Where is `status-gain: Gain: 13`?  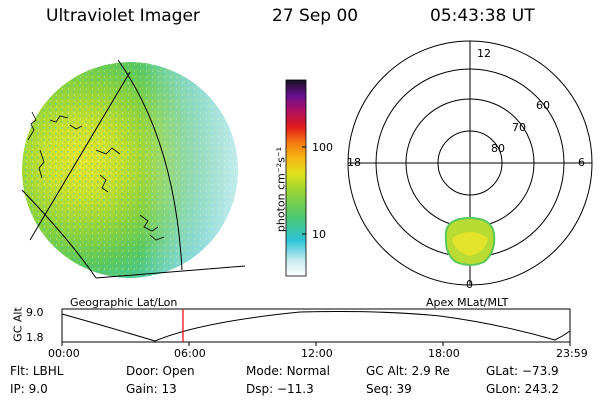 status-gain: Gain: 13 is located at coordinates (151, 389).